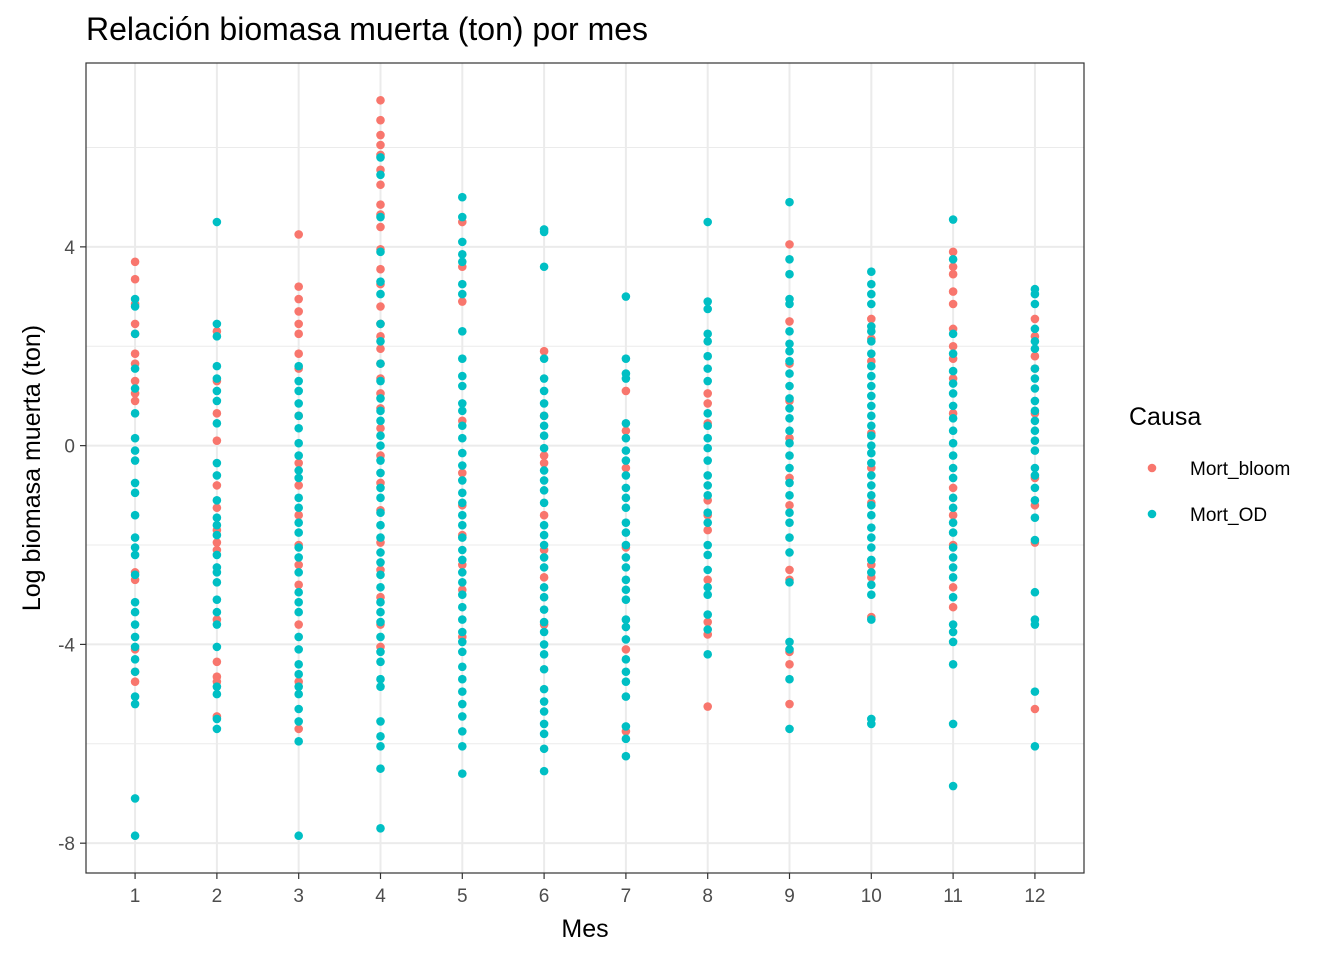 Image resolution: width=1344 pixels, height=960 pixels. What do you see at coordinates (66, 844) in the screenshot?
I see `y-tick-label: -8` at bounding box center [66, 844].